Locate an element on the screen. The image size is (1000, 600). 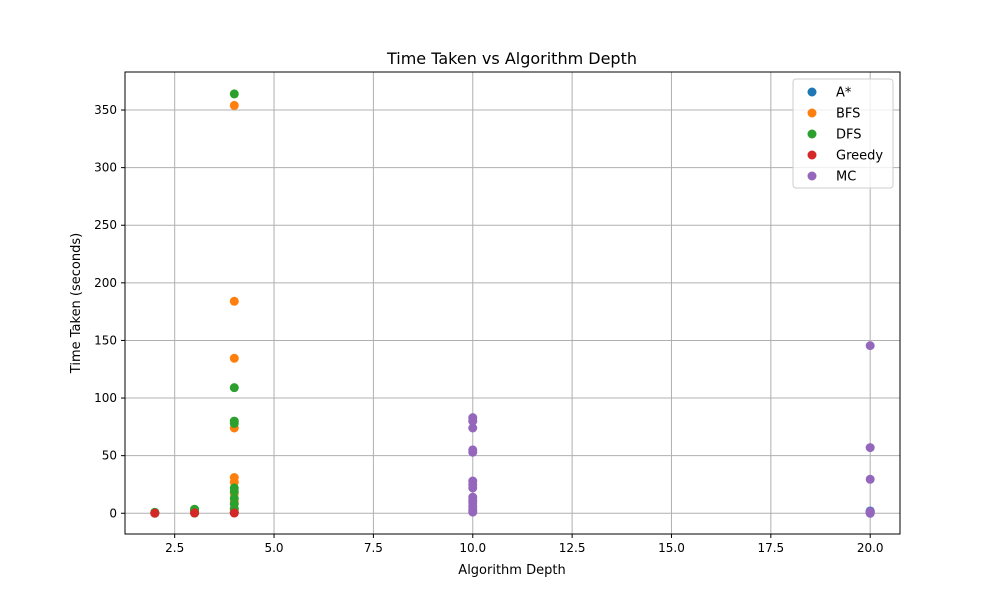
y-tick-label: 250 is located at coordinates (105, 225).